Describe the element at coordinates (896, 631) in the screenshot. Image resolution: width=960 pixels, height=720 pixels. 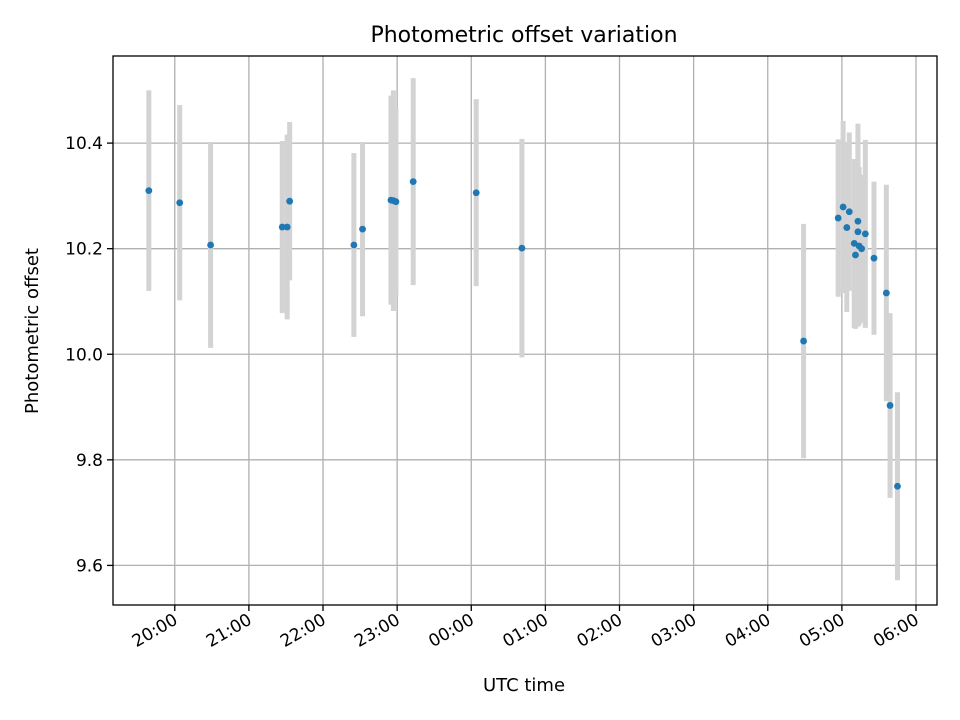
I see `x-tick-label: 06:00` at that location.